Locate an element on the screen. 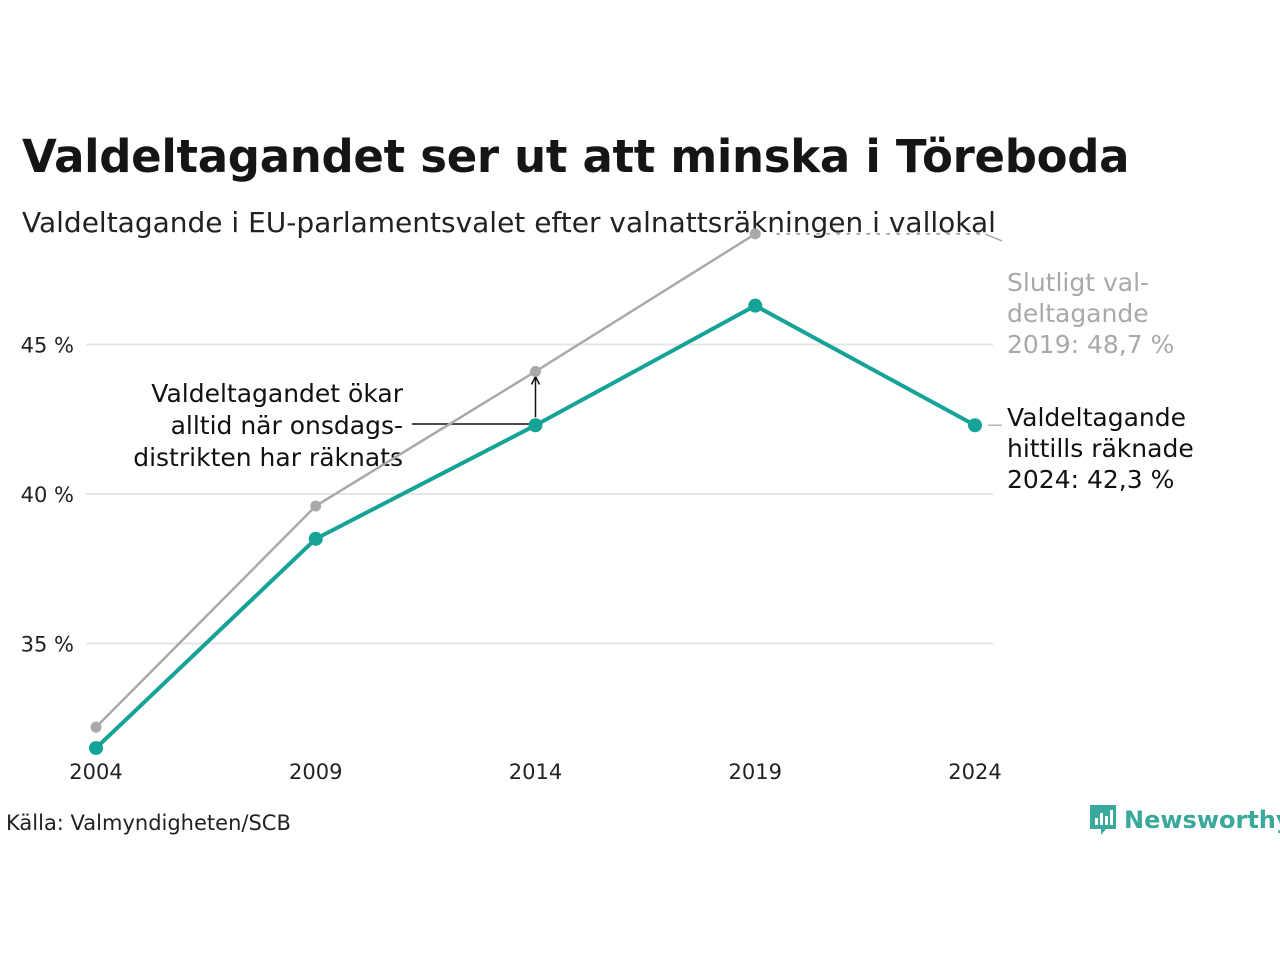 Image resolution: width=1280 pixels, height=960 pixels. brand-logo: Newsworthy is located at coordinates (1184, 820).